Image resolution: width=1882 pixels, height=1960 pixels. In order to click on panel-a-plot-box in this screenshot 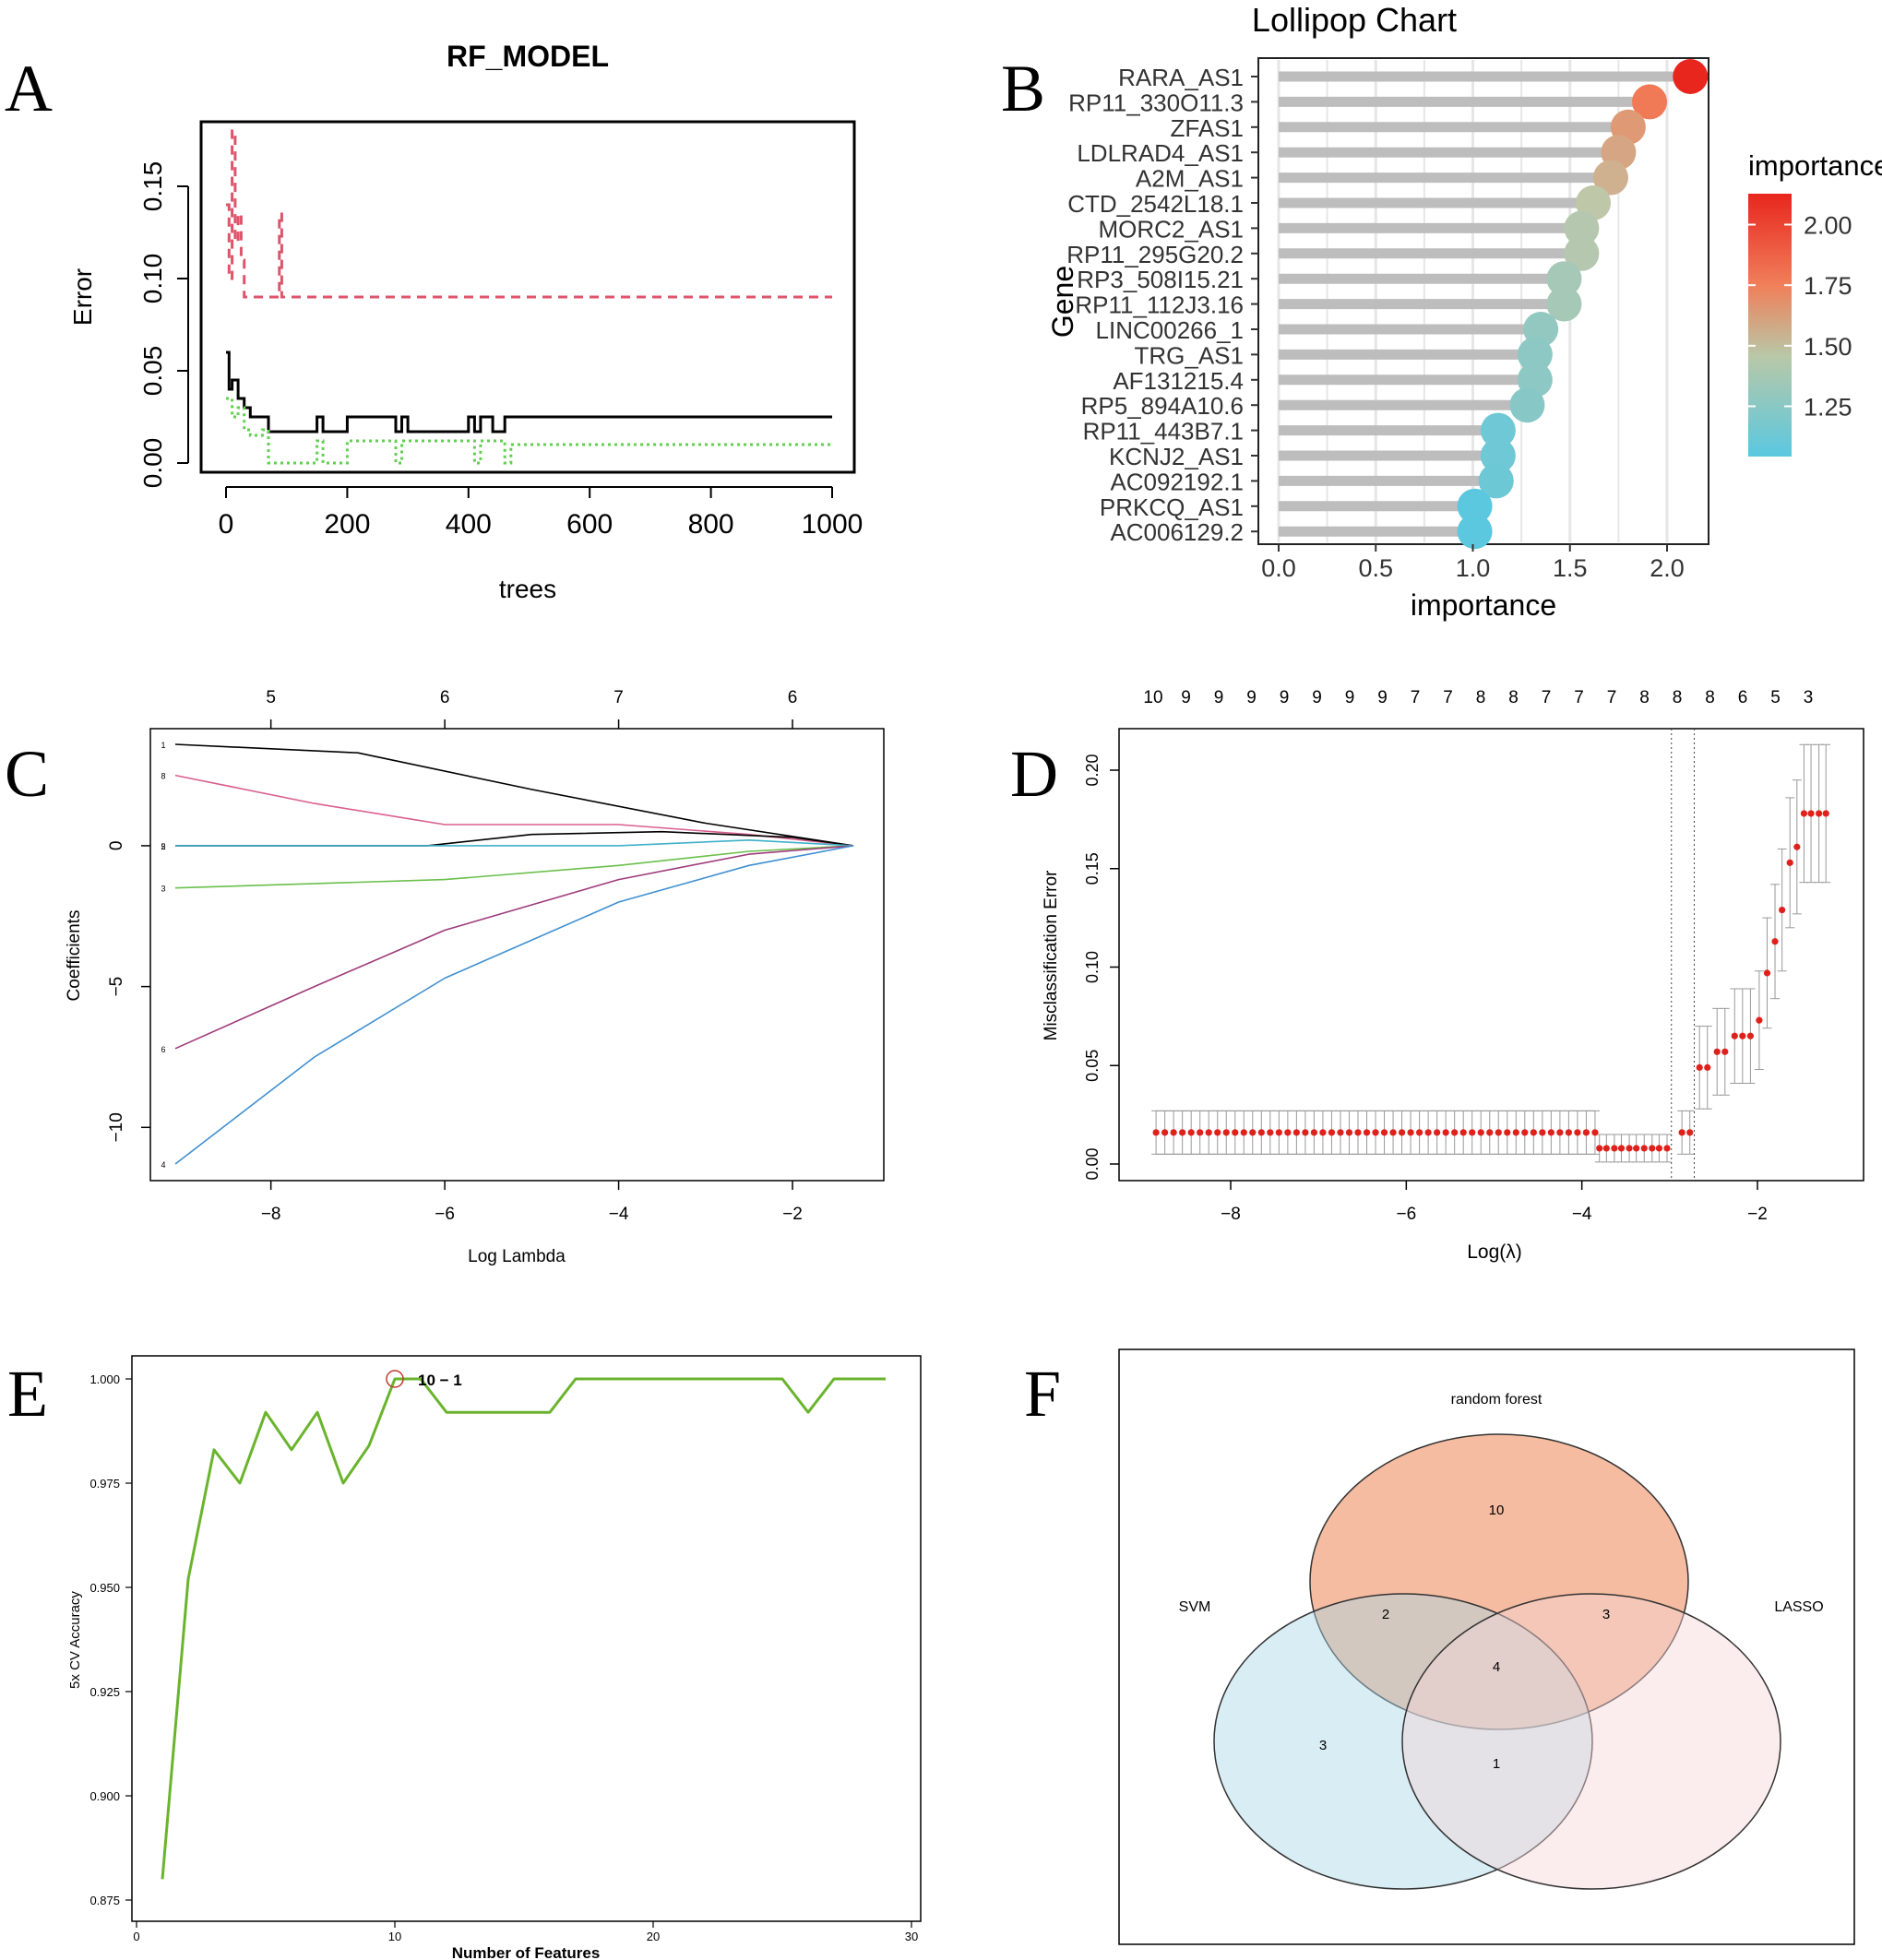, I will do `click(527, 297)`.